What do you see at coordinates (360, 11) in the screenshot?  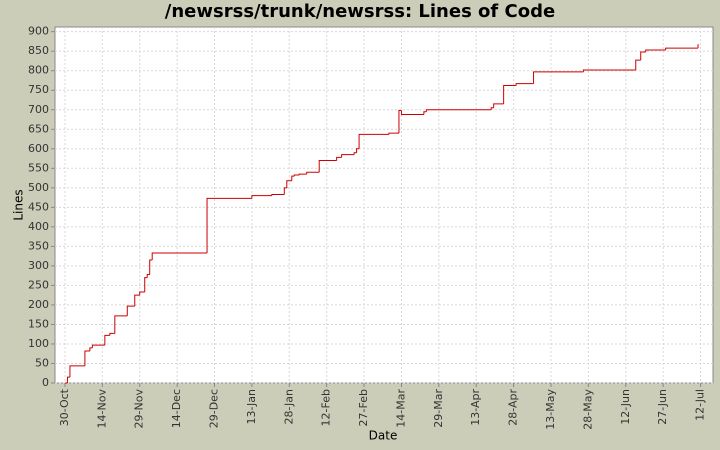 I see `chart-title: /newsrss/trunk/newsrss: Lines of Code` at bounding box center [360, 11].